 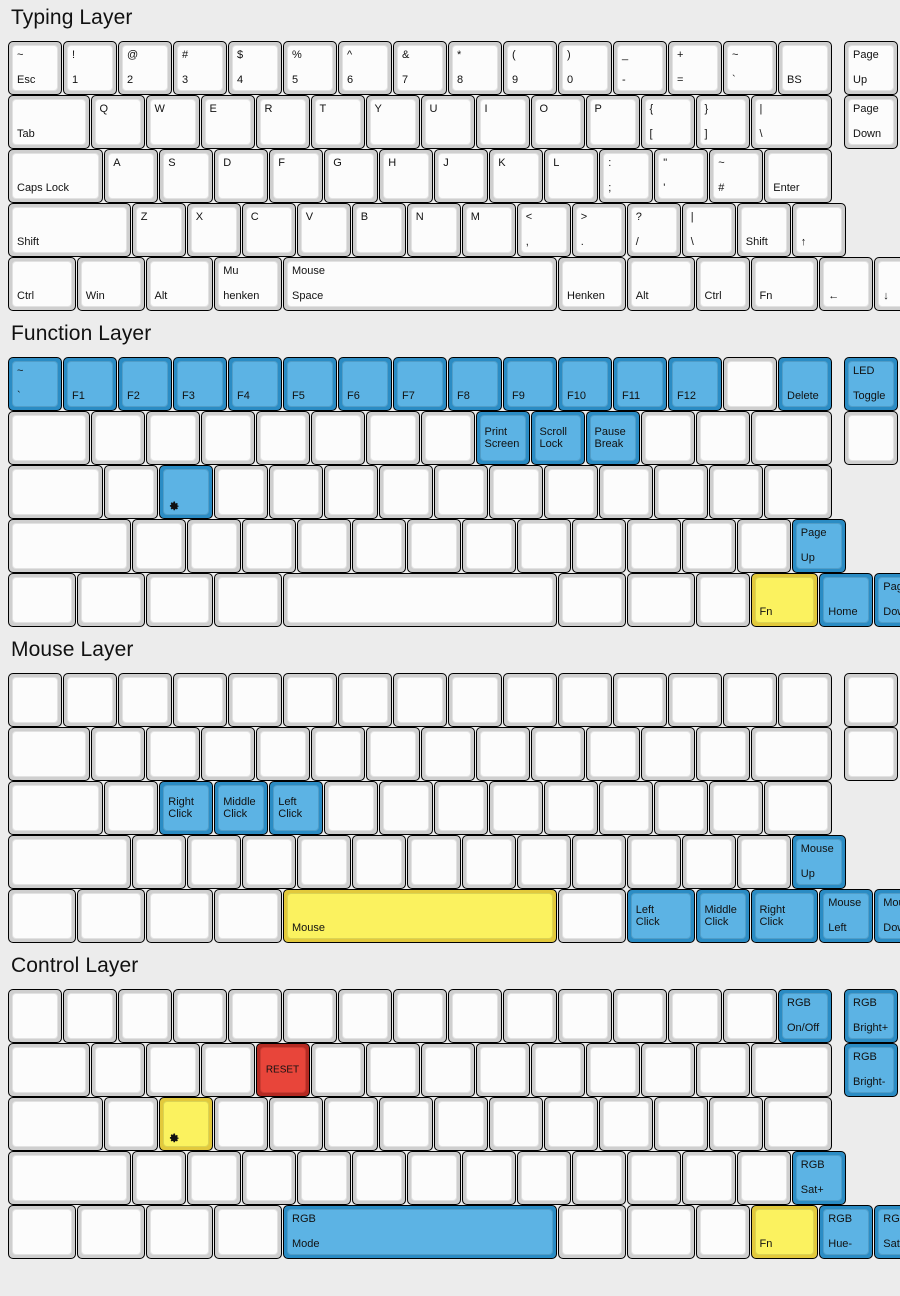 What do you see at coordinates (818, 1178) in the screenshot?
I see `key-rgb-sat: RGB Sat+` at bounding box center [818, 1178].